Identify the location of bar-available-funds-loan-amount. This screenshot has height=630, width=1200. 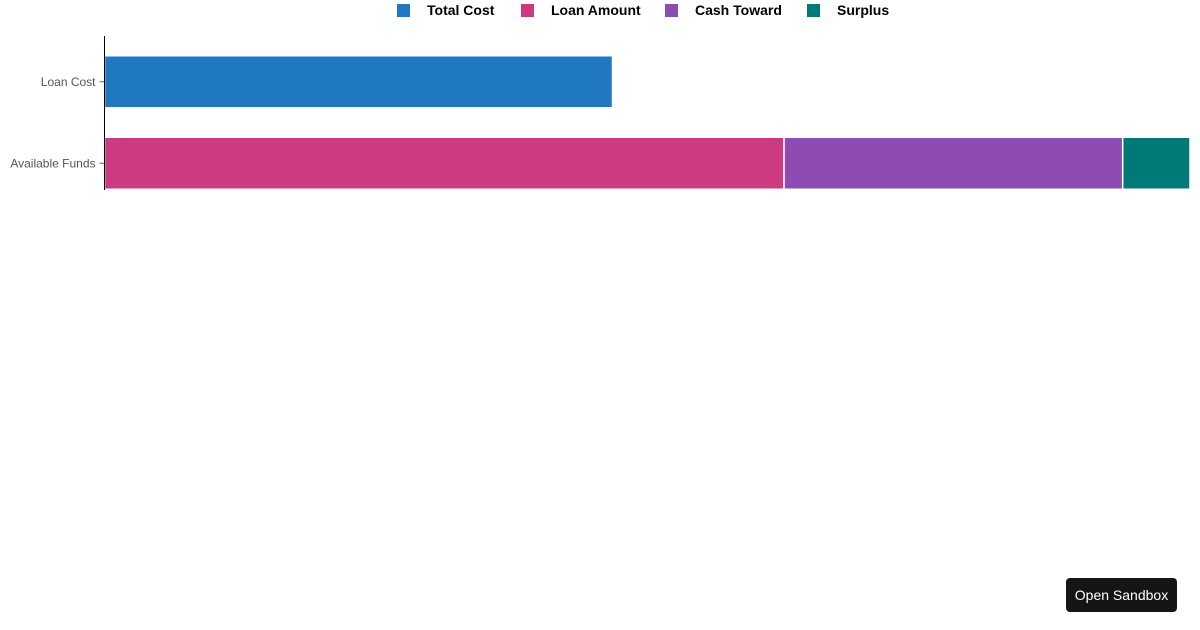
(444, 163).